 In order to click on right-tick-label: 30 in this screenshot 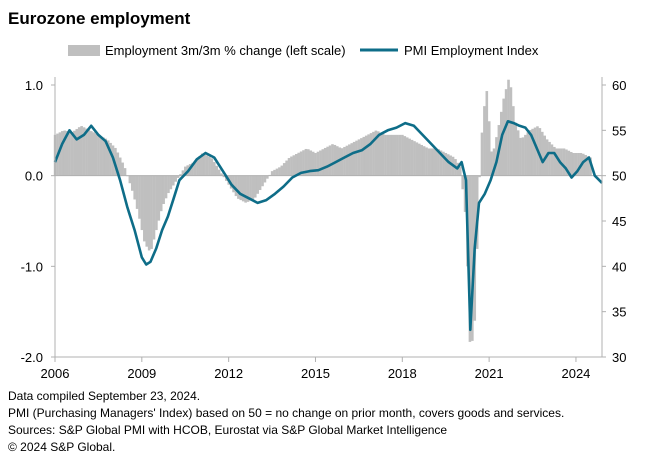, I will do `click(619, 357)`.